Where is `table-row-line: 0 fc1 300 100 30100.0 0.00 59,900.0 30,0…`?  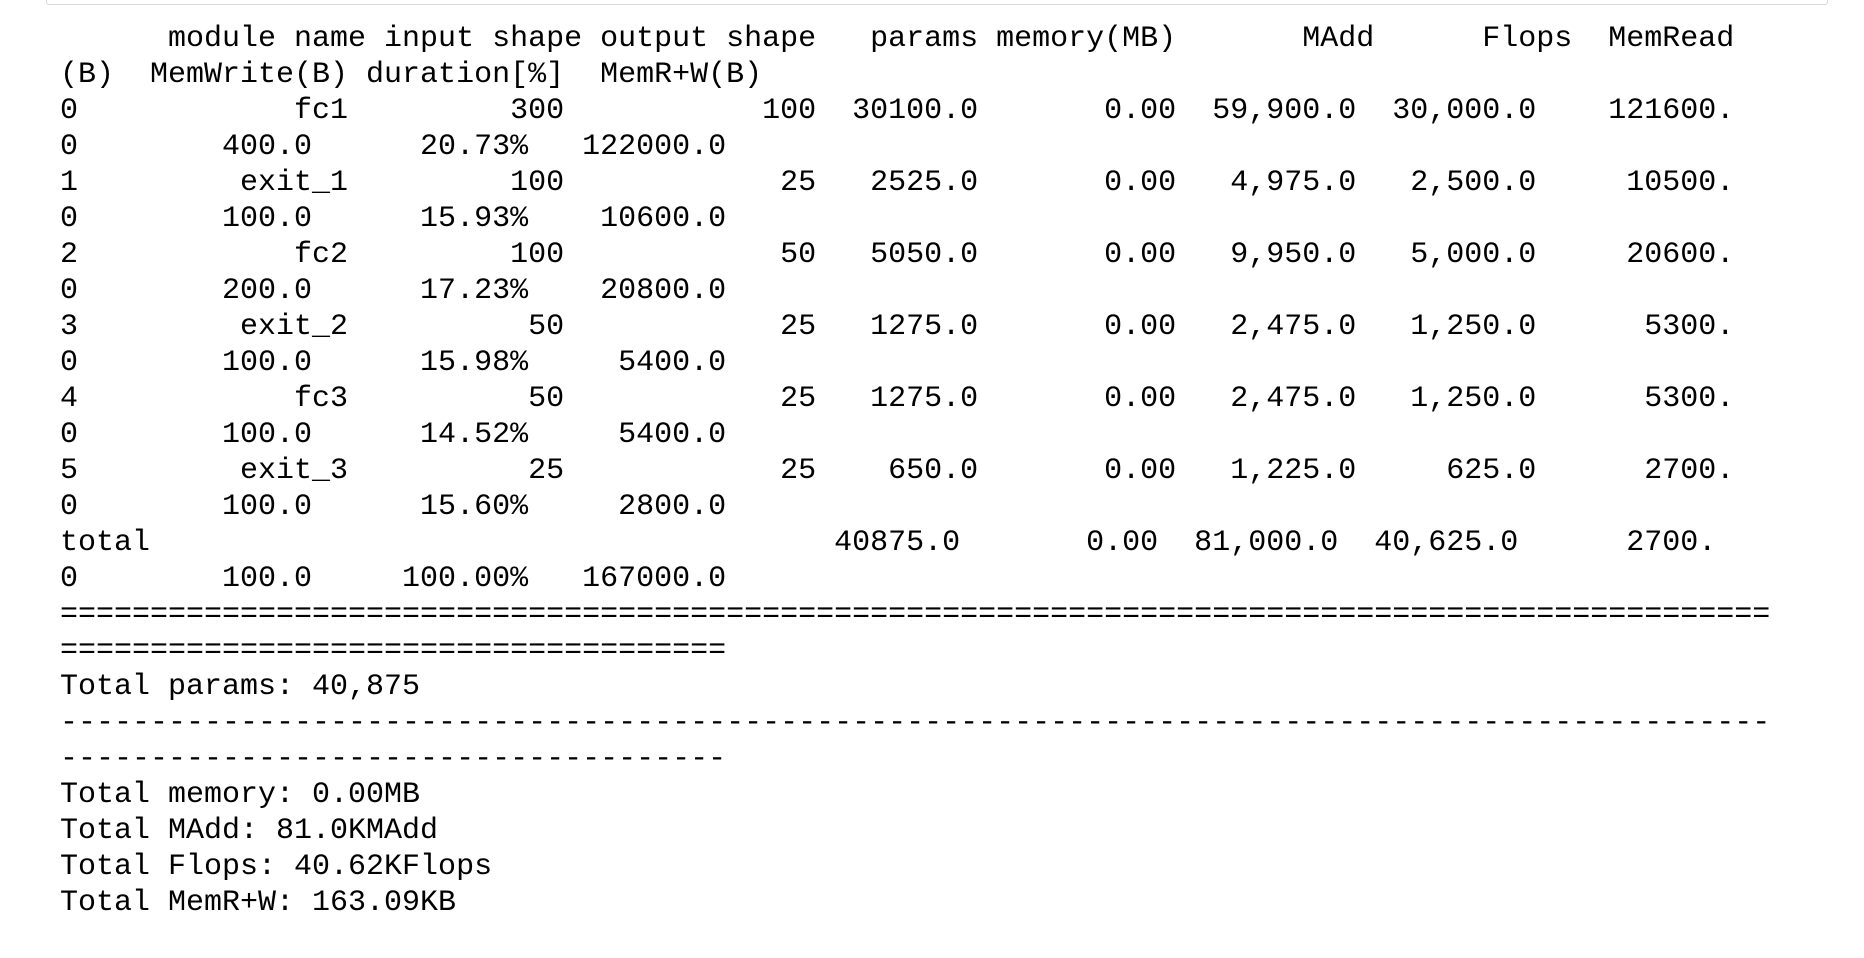 table-row-line: 0 fc1 300 100 30100.0 0.00 59,900.0 30,0… is located at coordinates (897, 111).